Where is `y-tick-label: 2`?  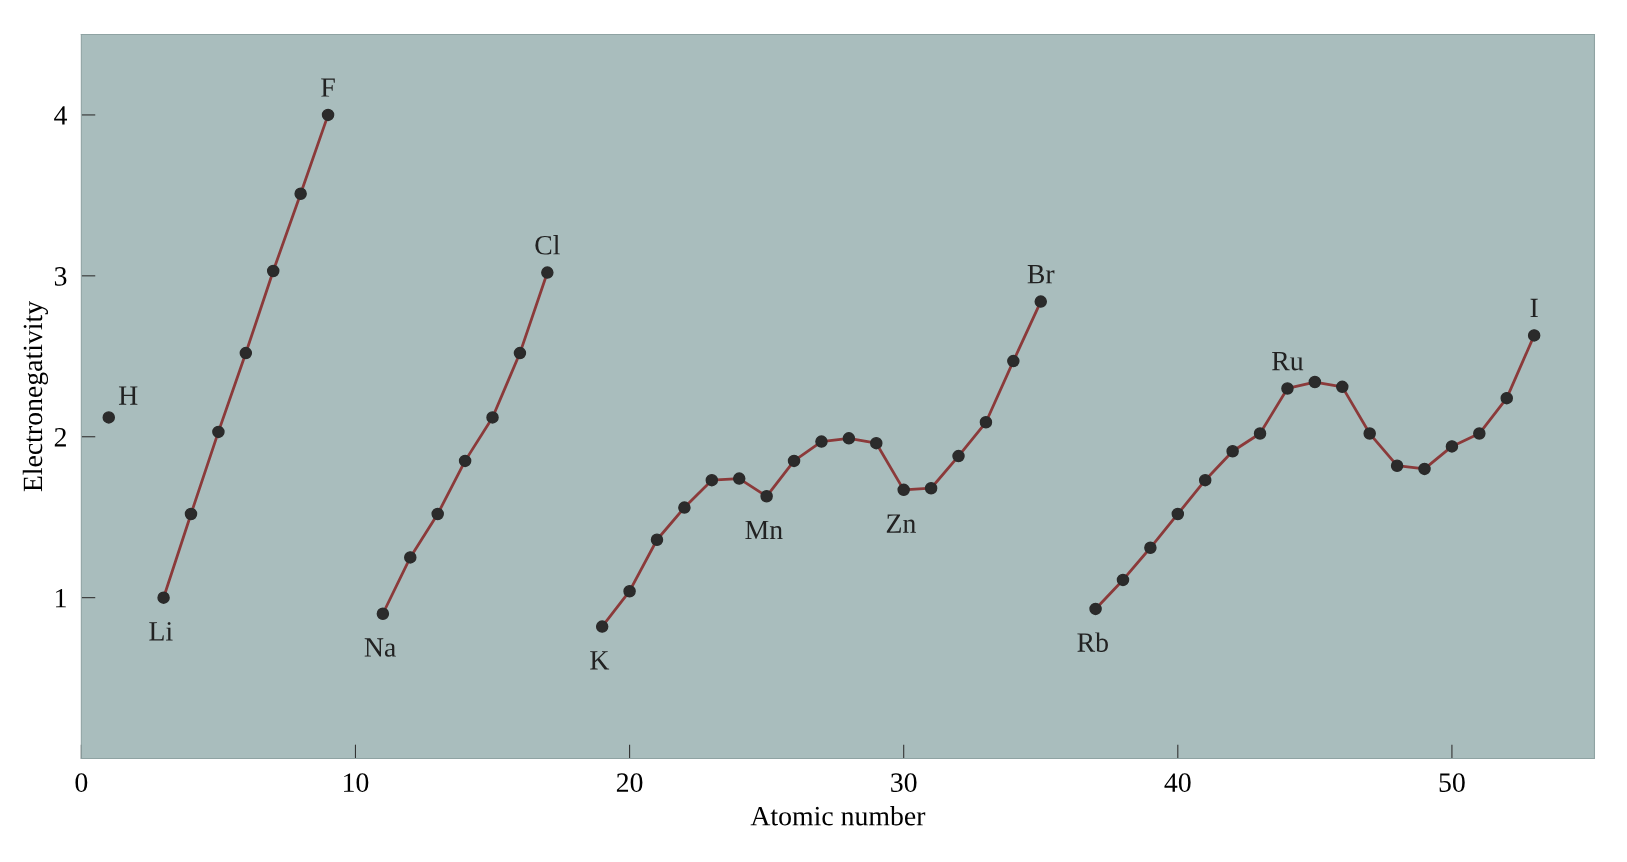 y-tick-label: 2 is located at coordinates (60, 437).